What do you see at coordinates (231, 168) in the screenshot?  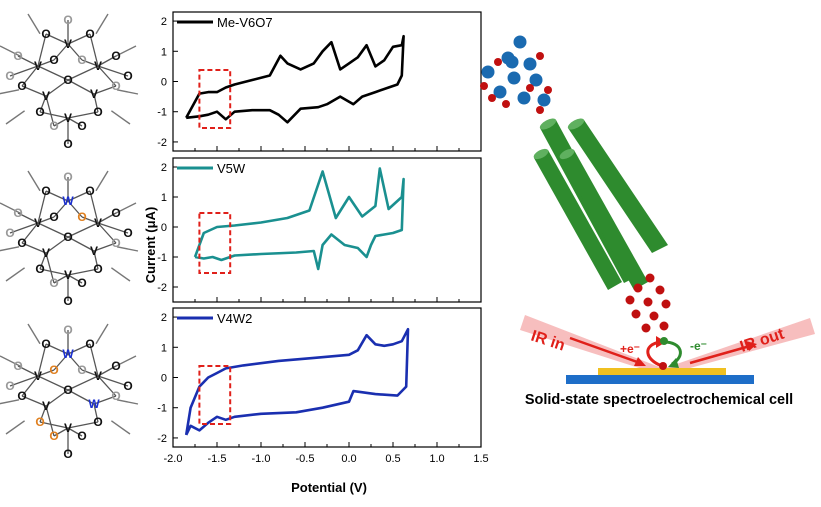 I see `legend-label: V5W` at bounding box center [231, 168].